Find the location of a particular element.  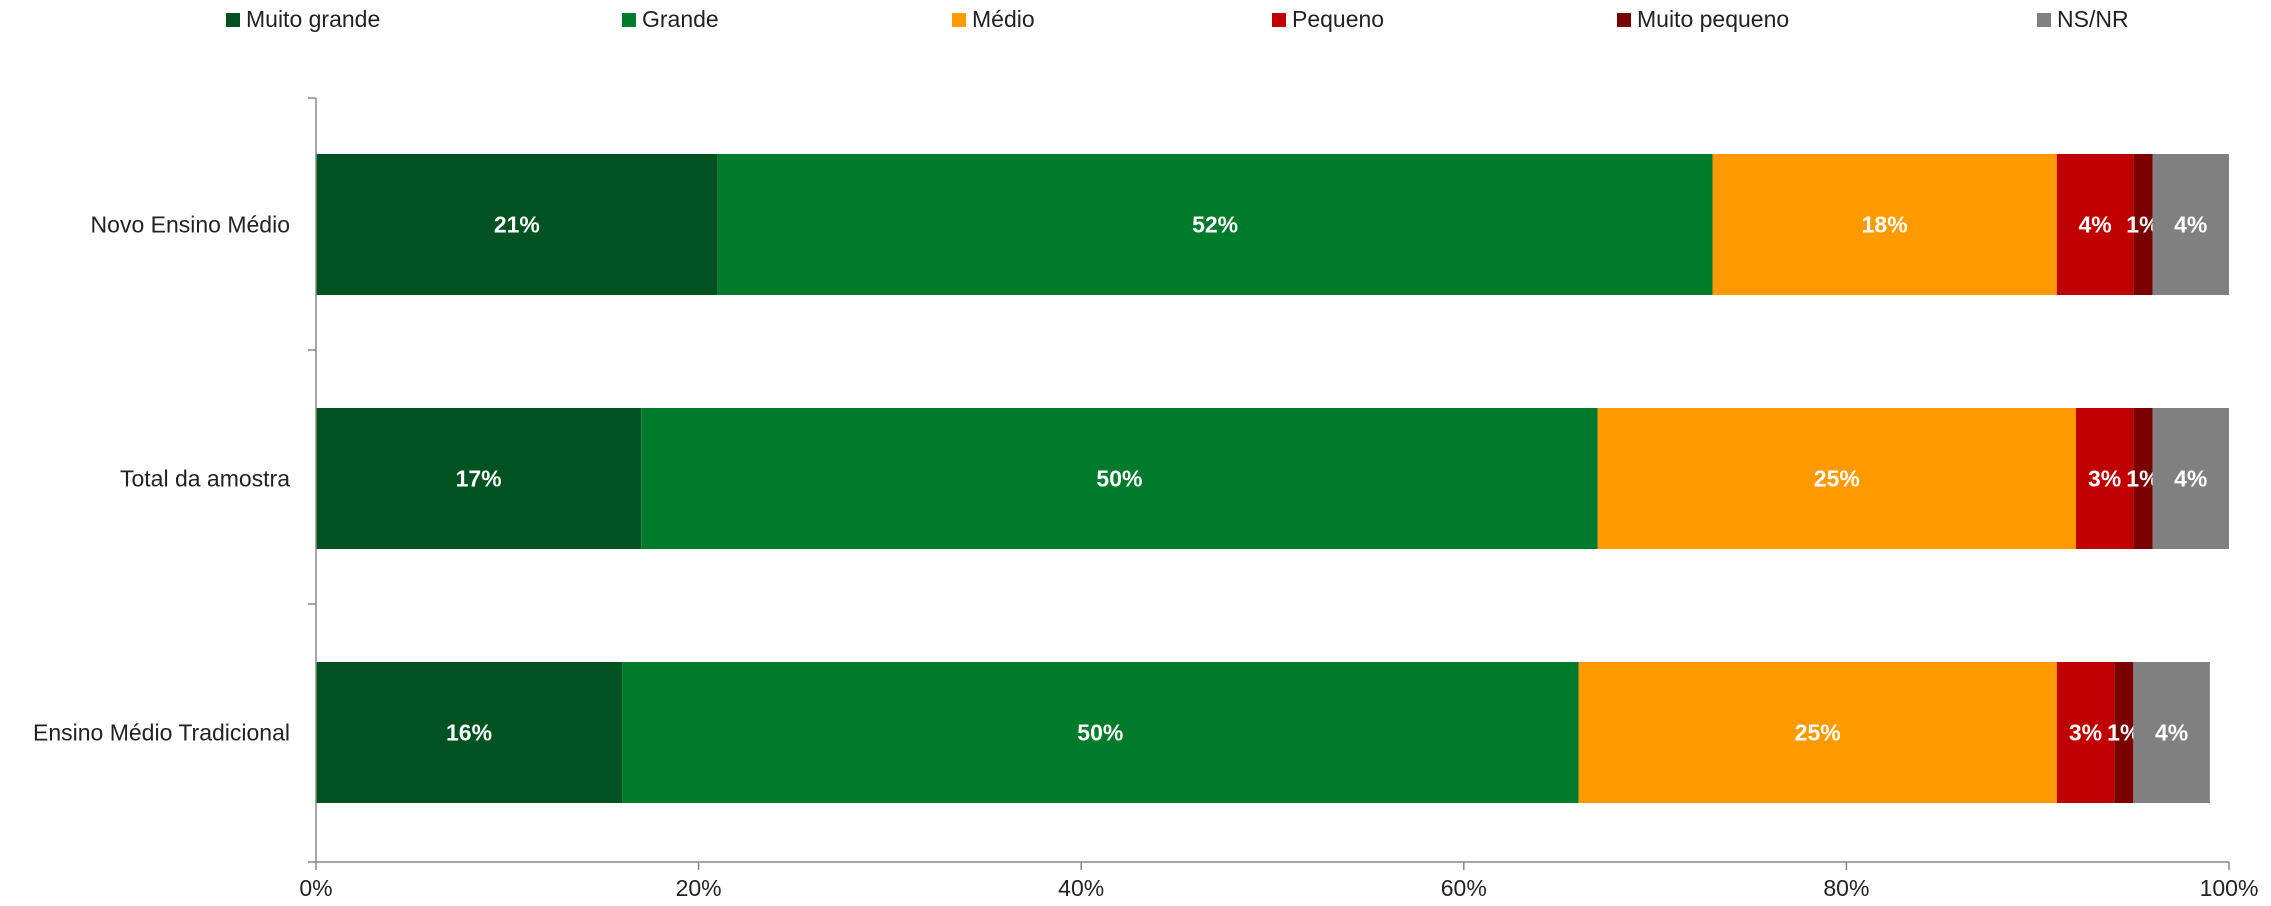

x-tick-label: 80% is located at coordinates (1846, 888).